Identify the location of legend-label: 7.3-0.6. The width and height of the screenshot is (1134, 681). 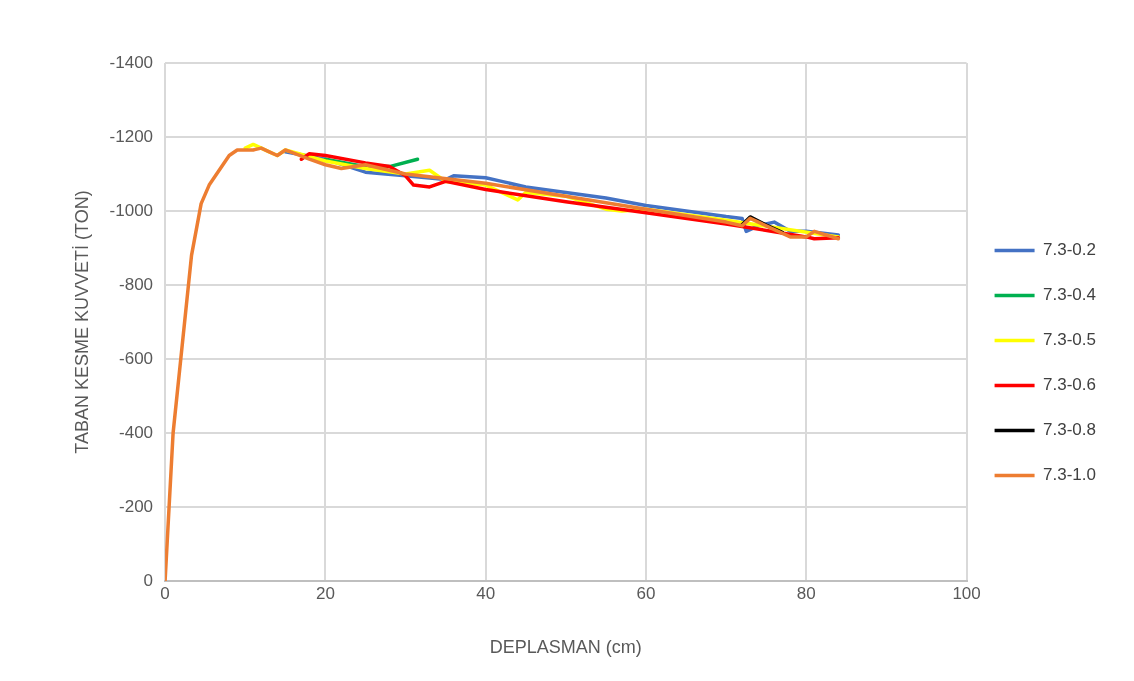
(1070, 385).